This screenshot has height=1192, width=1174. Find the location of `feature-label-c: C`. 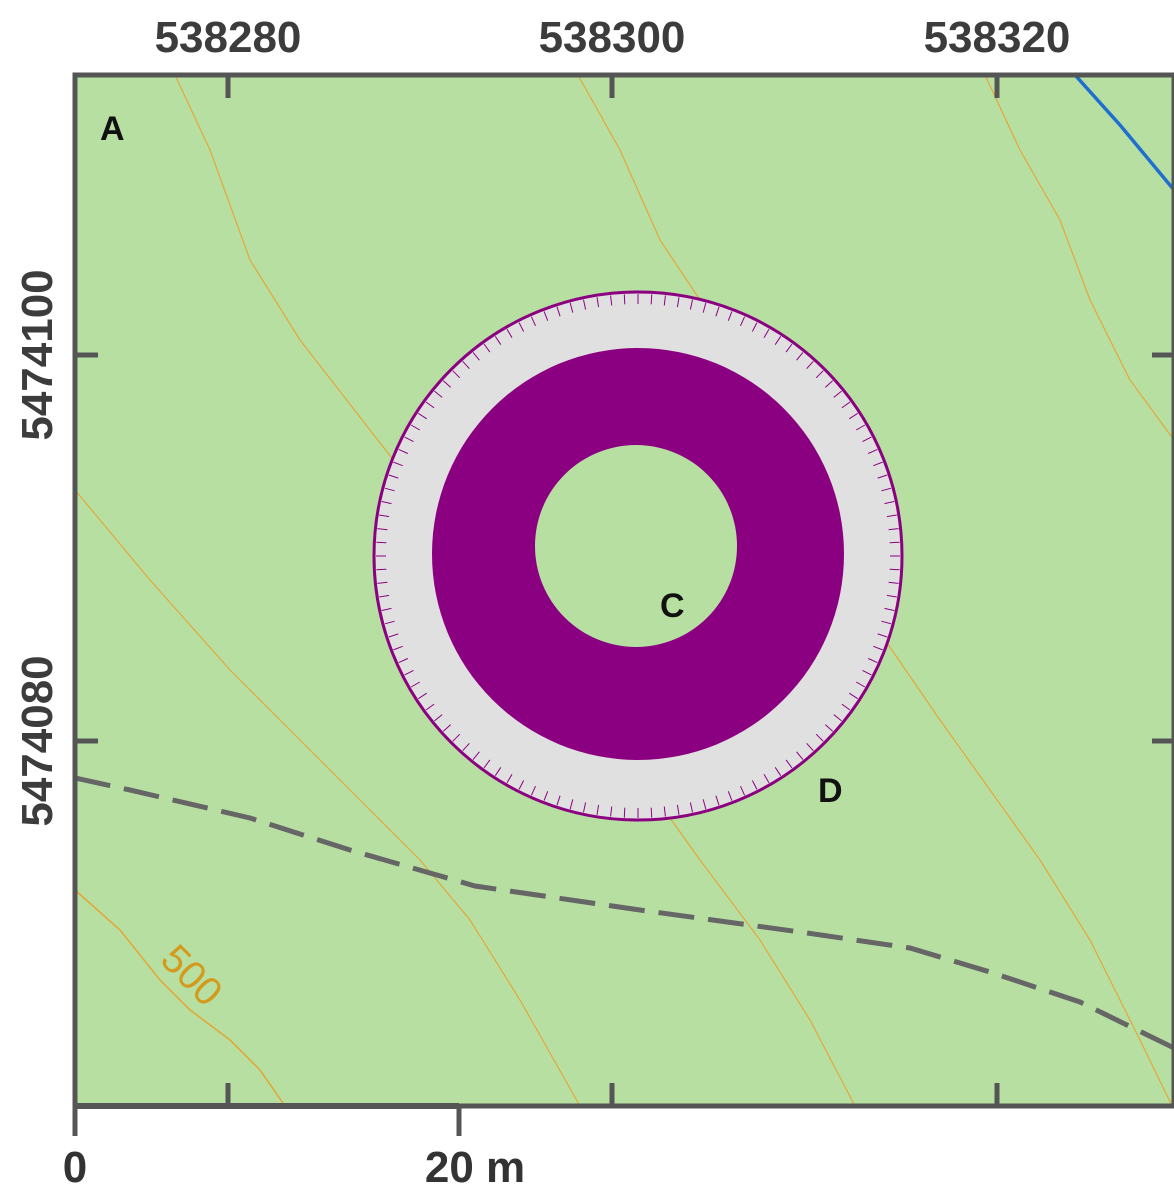

feature-label-c: C is located at coordinates (672, 606).